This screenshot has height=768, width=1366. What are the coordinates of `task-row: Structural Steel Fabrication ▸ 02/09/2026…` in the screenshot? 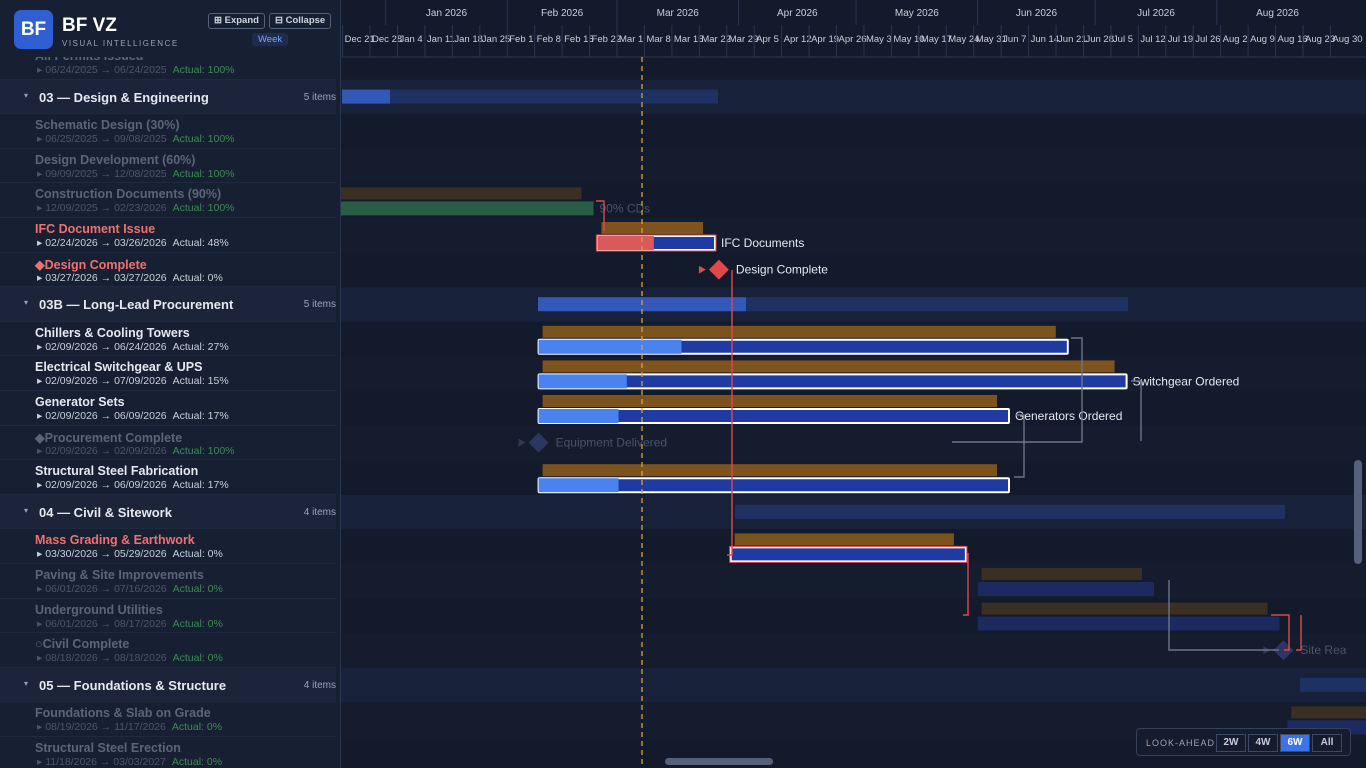 It's located at (168, 477).